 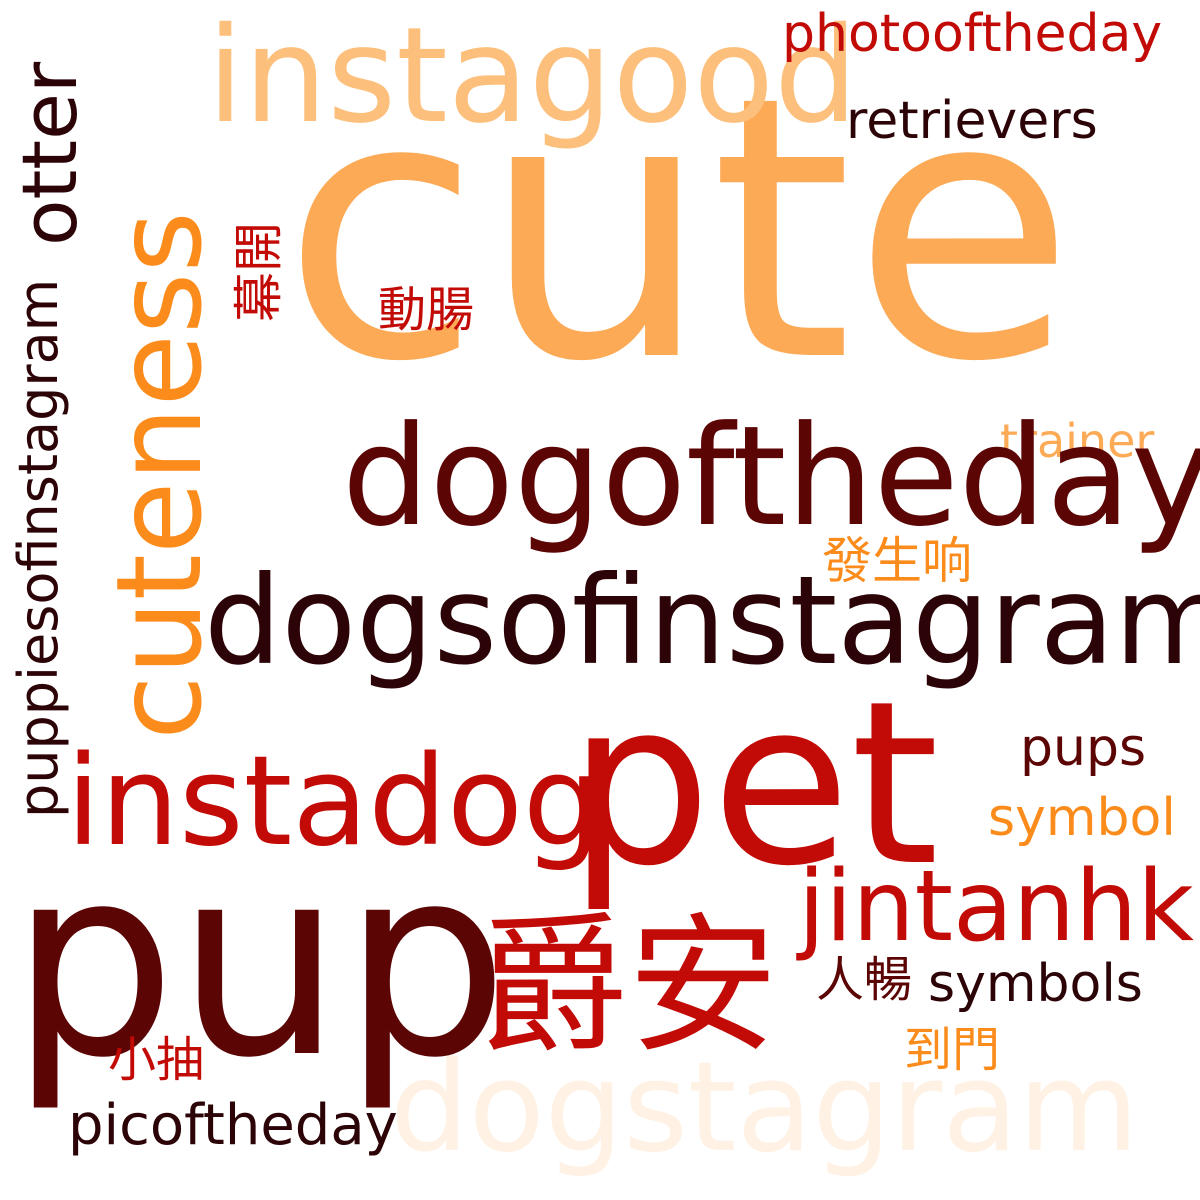 What do you see at coordinates (156, 1060) in the screenshot?
I see `word-siu-chau: 小抽` at bounding box center [156, 1060].